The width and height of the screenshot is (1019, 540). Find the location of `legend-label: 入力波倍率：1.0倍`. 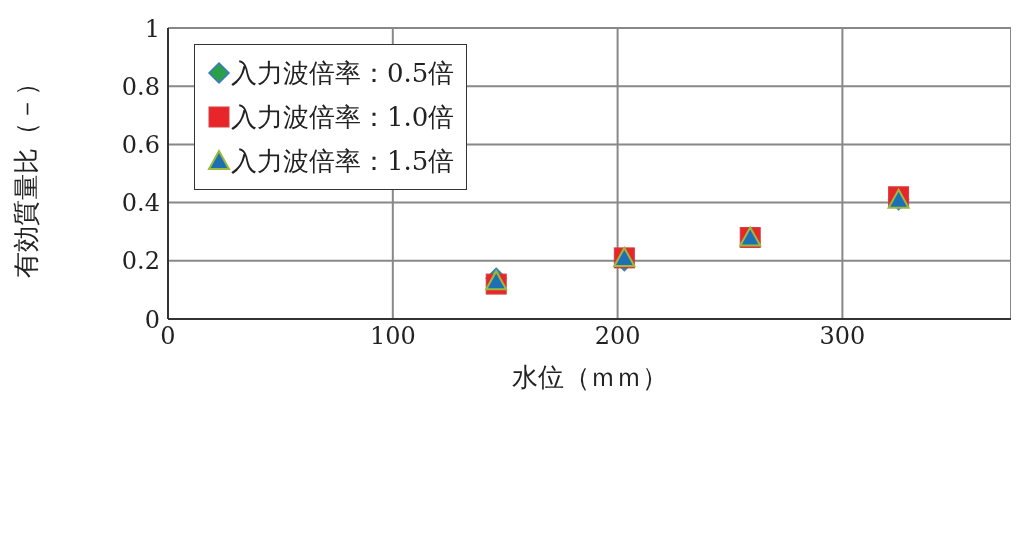

legend-label: 入力波倍率：1.0倍 is located at coordinates (343, 117).